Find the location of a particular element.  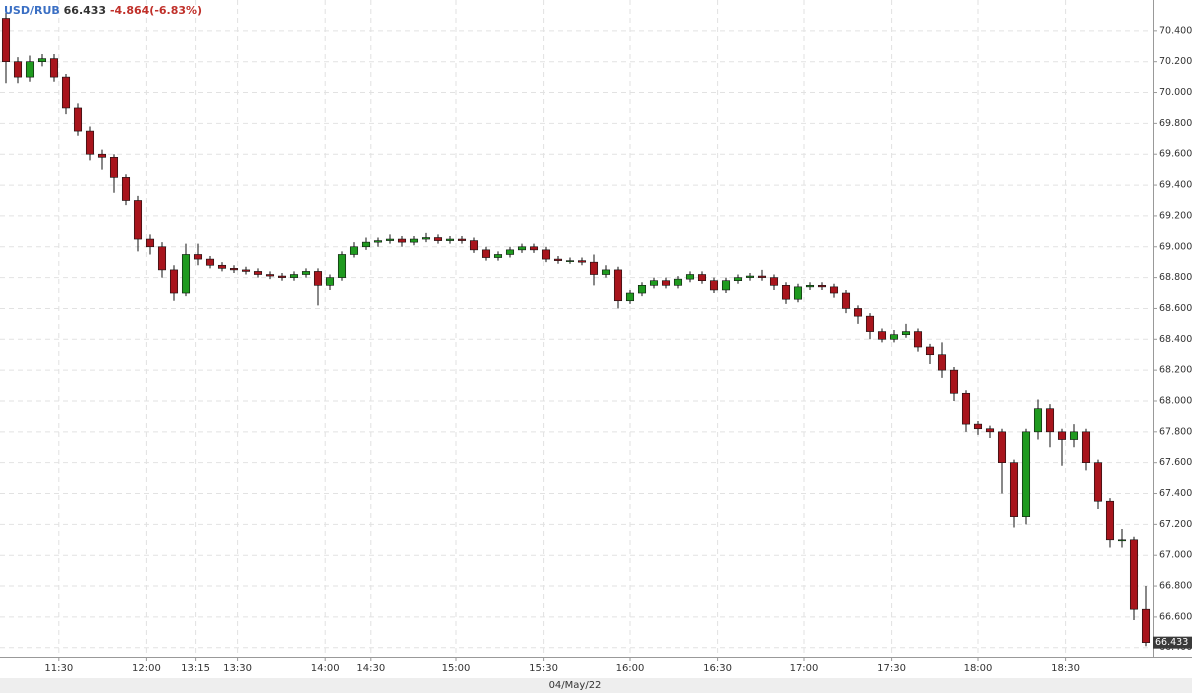

y-tick-label: 68.400 is located at coordinates (1175, 339).